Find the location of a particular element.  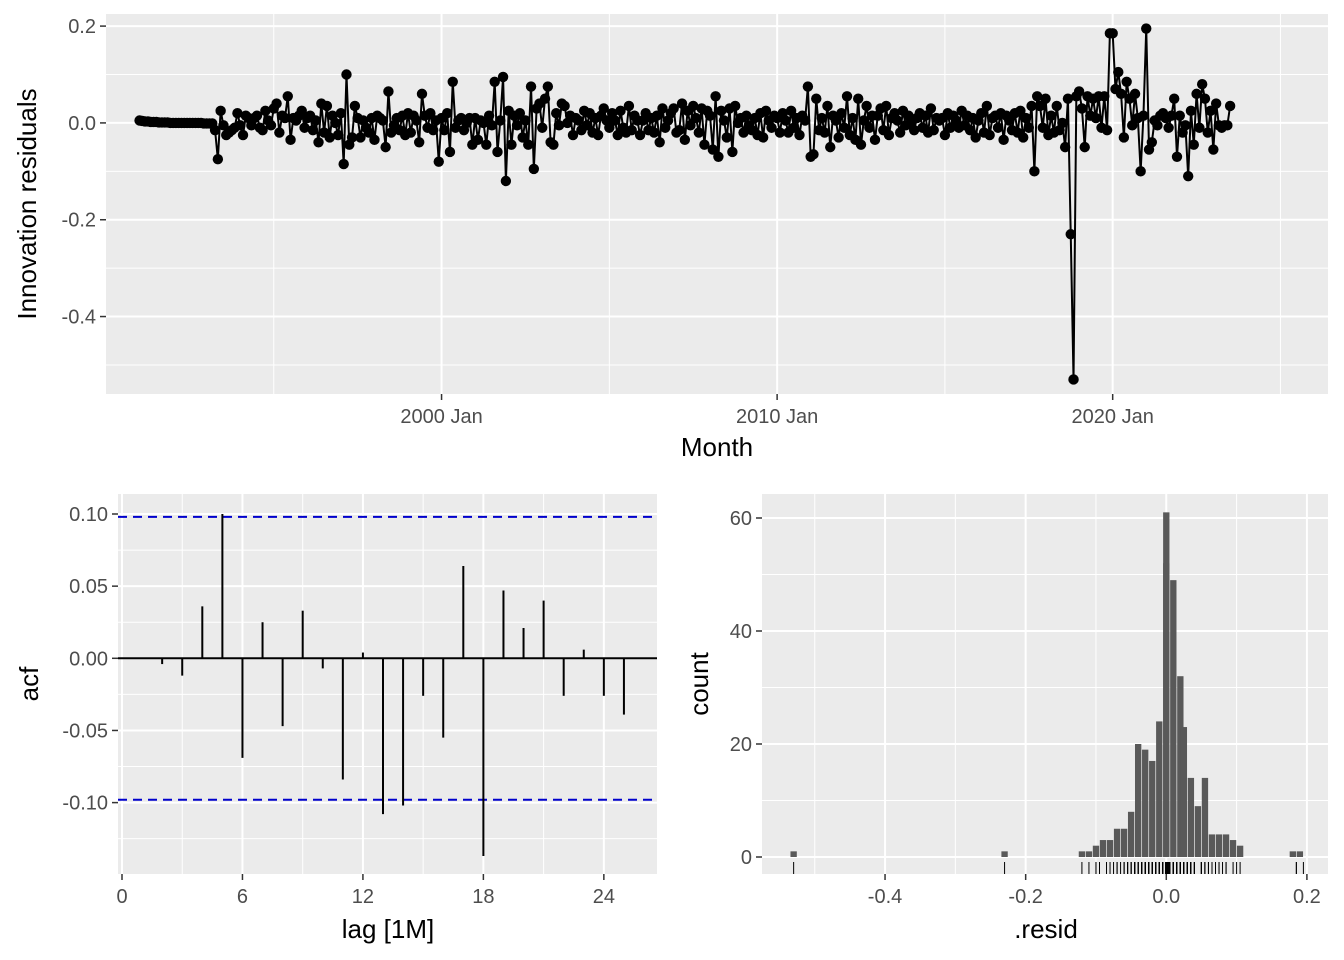

acf-y-axis-title: acf is located at coordinates (29, 683).